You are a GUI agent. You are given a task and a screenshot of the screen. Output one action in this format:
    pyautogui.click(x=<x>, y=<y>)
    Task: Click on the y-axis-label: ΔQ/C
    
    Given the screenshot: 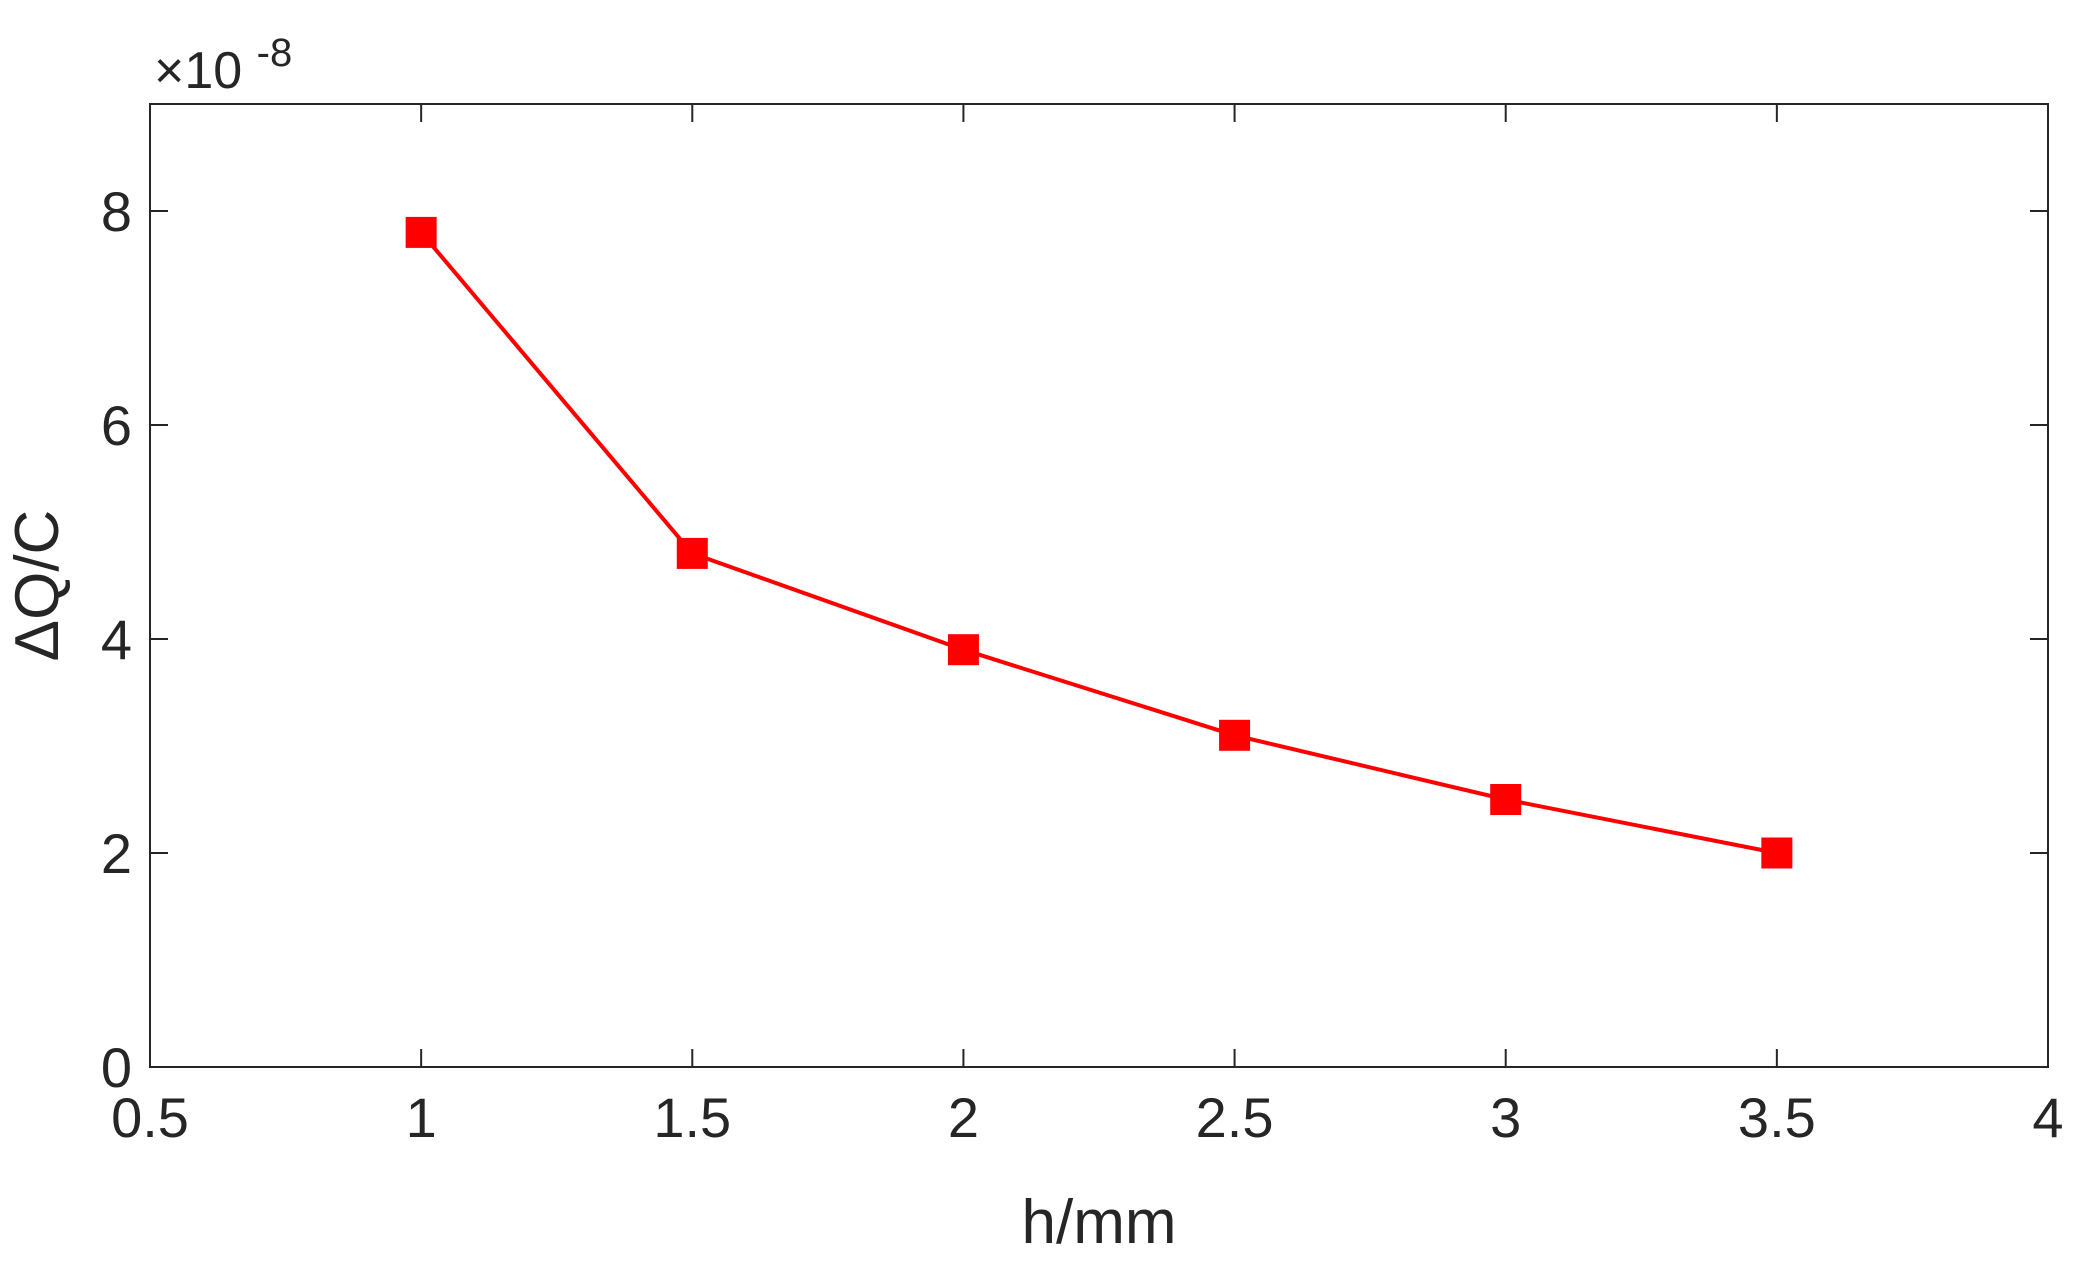 What is the action you would take?
    pyautogui.click(x=37, y=586)
    